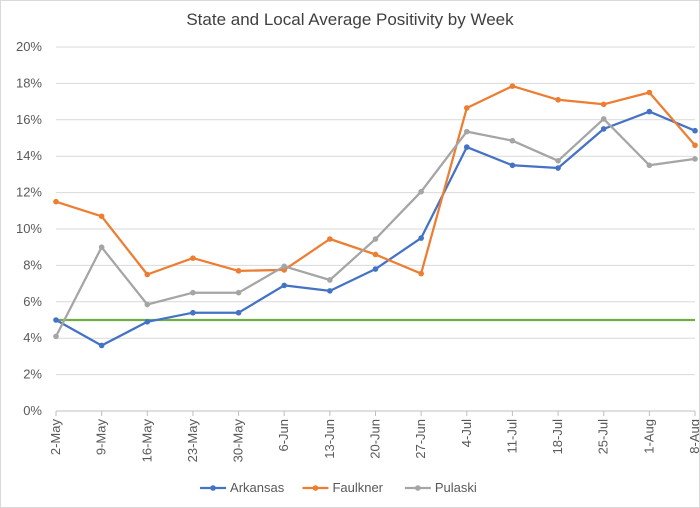 This screenshot has width=700, height=508. Describe the element at coordinates (693, 436) in the screenshot. I see `x-tick-label: 8-Aug` at that location.